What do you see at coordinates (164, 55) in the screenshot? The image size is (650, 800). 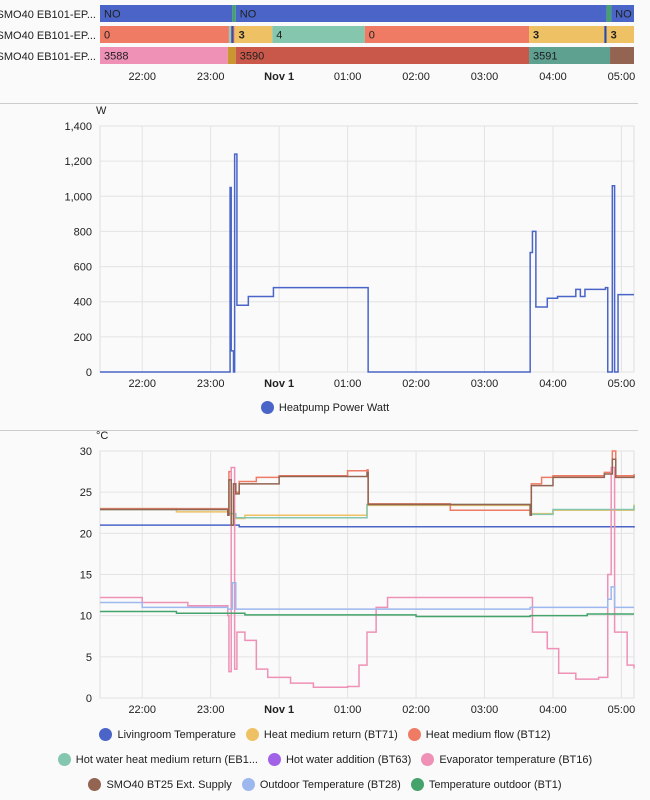 I see `timeline-segment: 3588` at bounding box center [164, 55].